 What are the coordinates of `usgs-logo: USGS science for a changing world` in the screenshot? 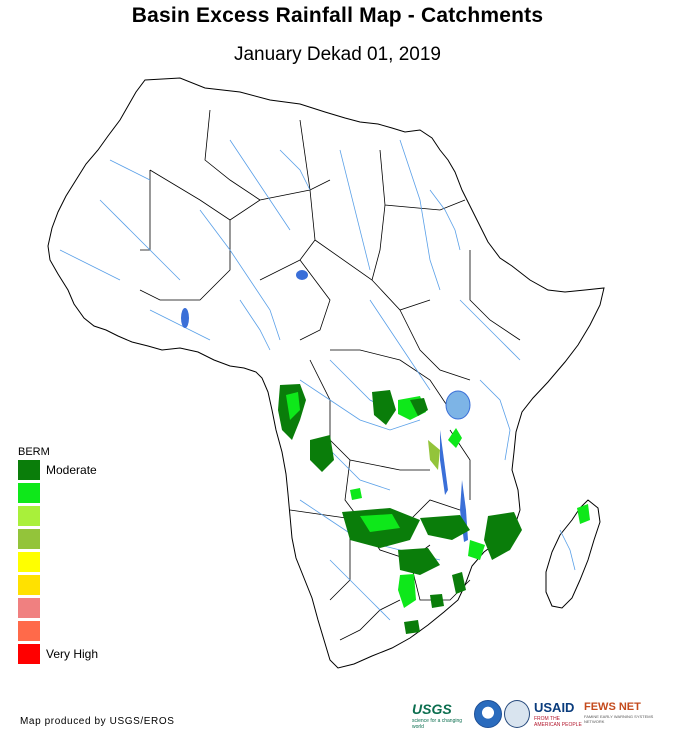 It's located at (440, 715).